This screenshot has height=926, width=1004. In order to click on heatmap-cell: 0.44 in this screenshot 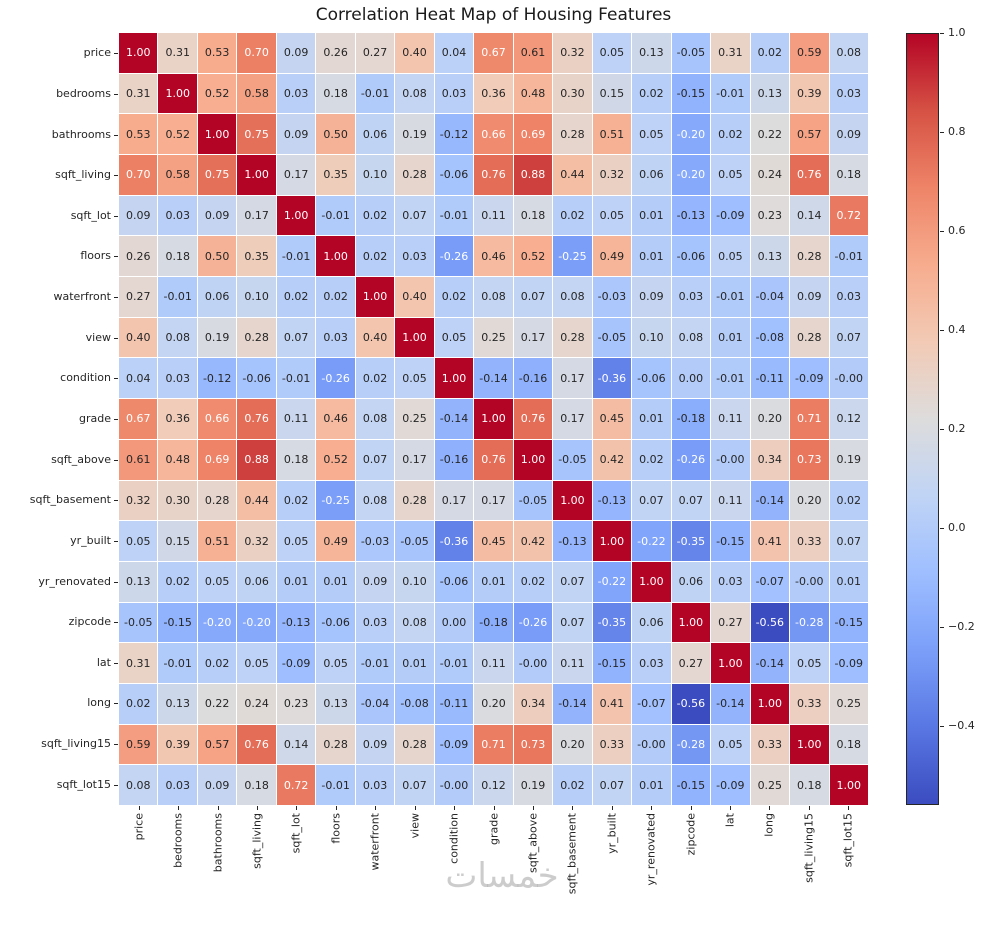, I will do `click(256, 500)`.